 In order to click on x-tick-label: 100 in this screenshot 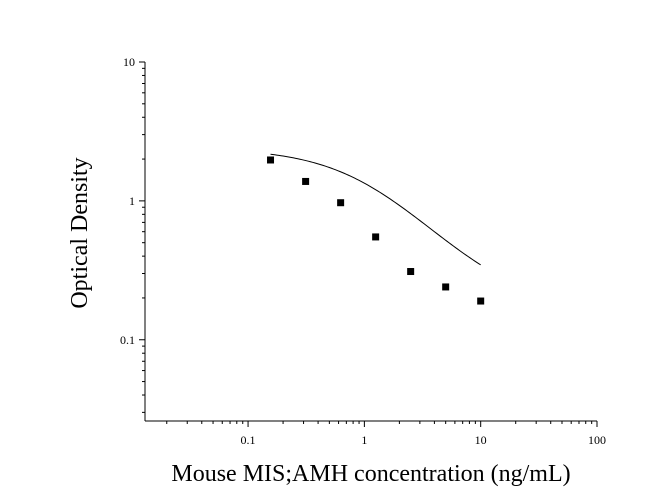, I will do `click(597, 440)`.